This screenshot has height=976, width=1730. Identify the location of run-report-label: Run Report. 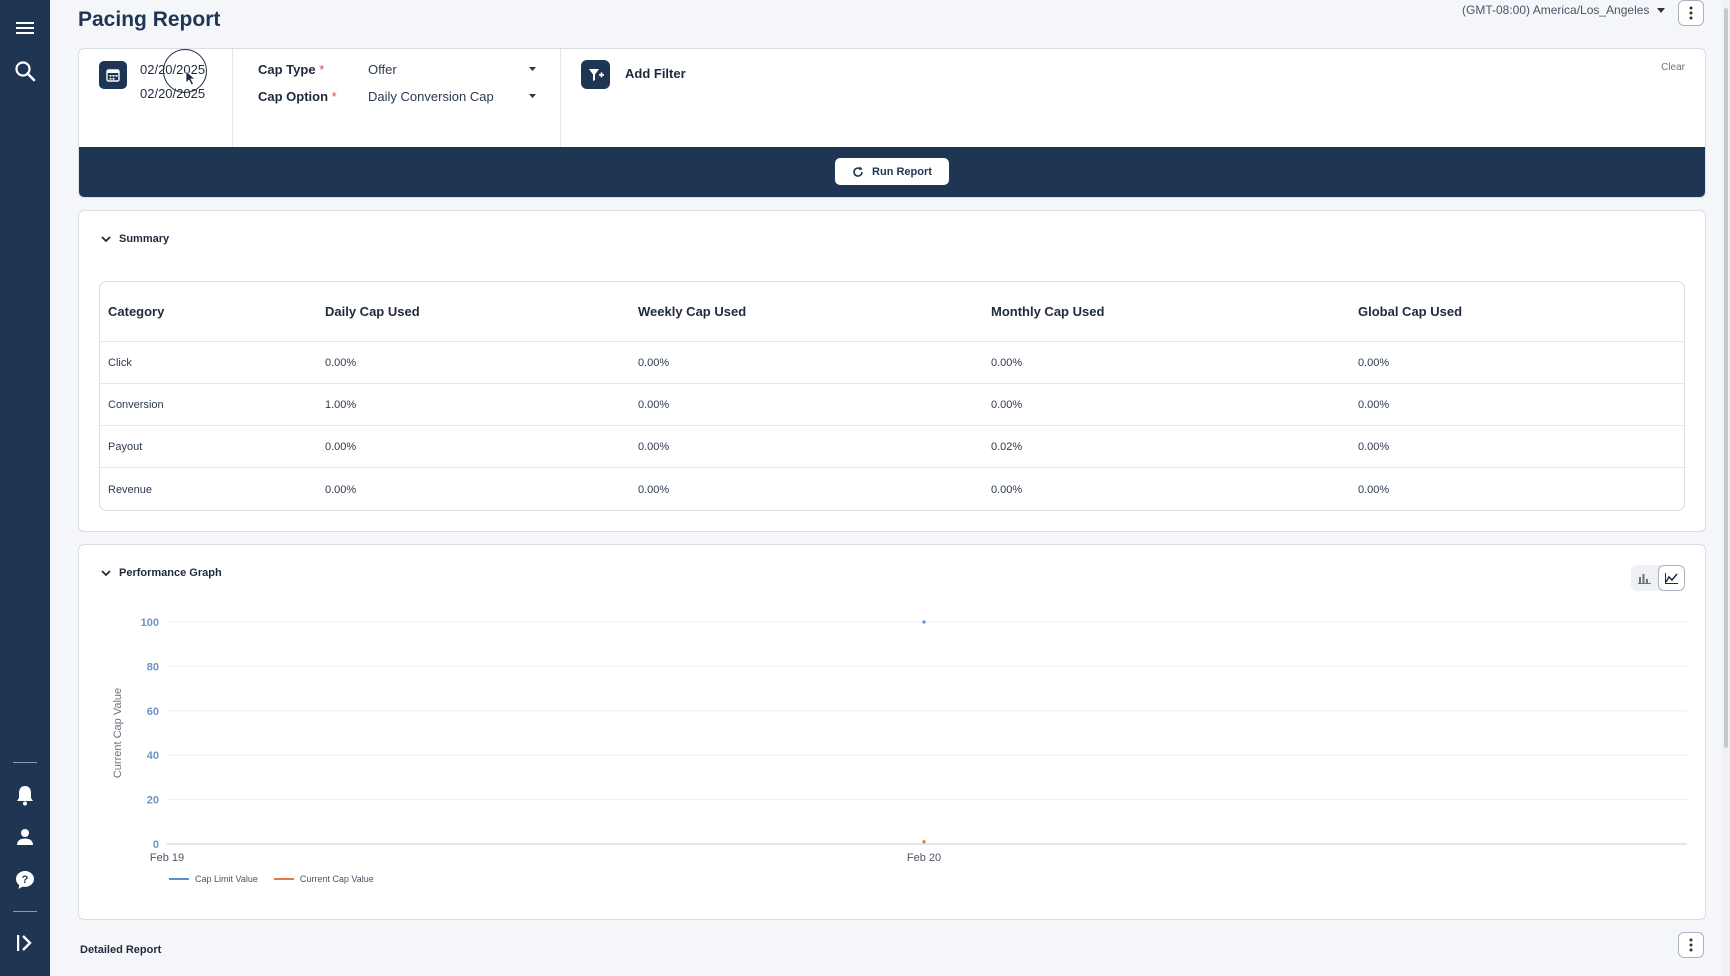
(902, 171).